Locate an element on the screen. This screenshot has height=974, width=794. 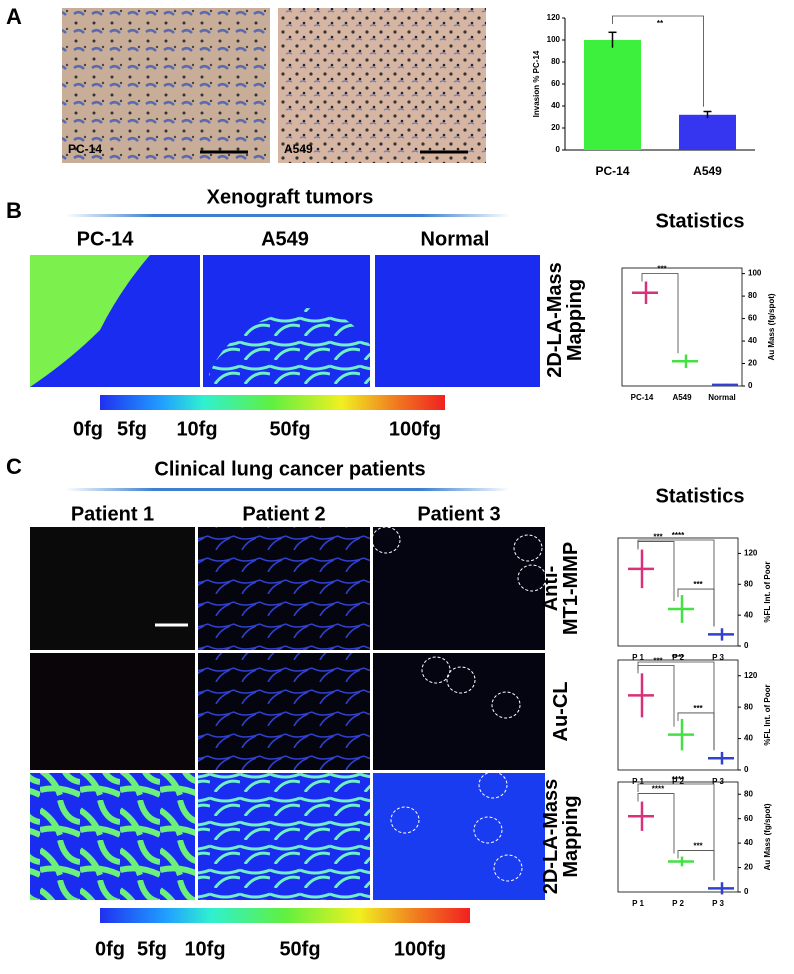
colorbar-label: 100fg is located at coordinates (420, 949).